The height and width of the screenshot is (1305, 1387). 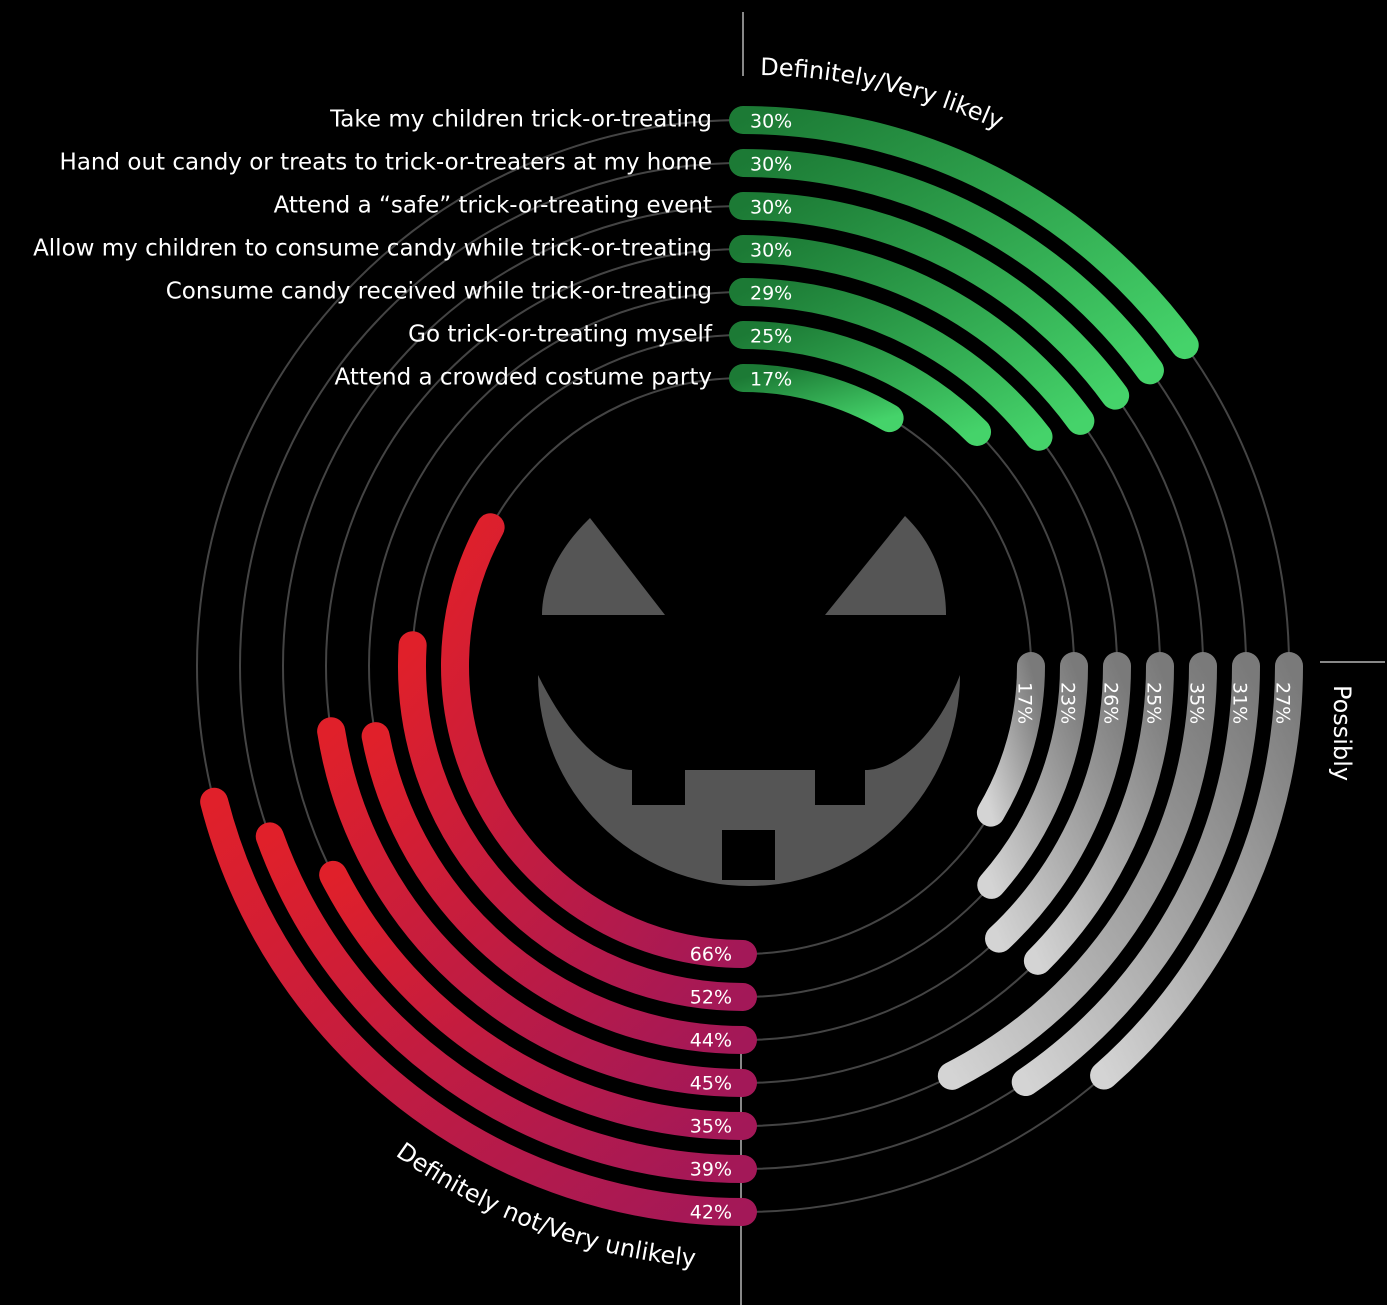 What do you see at coordinates (1240, 703) in the screenshot?
I see `value-label: 31%` at bounding box center [1240, 703].